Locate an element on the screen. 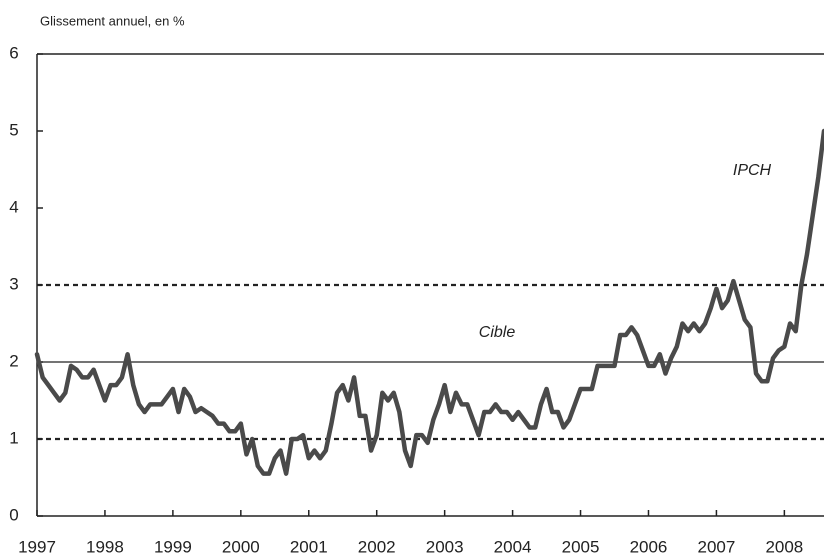 This screenshot has height=557, width=824. x-tick-label: 2001 is located at coordinates (309, 546).